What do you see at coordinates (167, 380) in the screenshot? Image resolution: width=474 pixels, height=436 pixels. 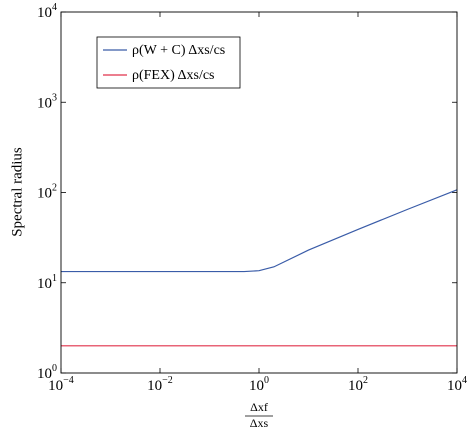 I see `tick-label-exponent: −2` at bounding box center [167, 380].